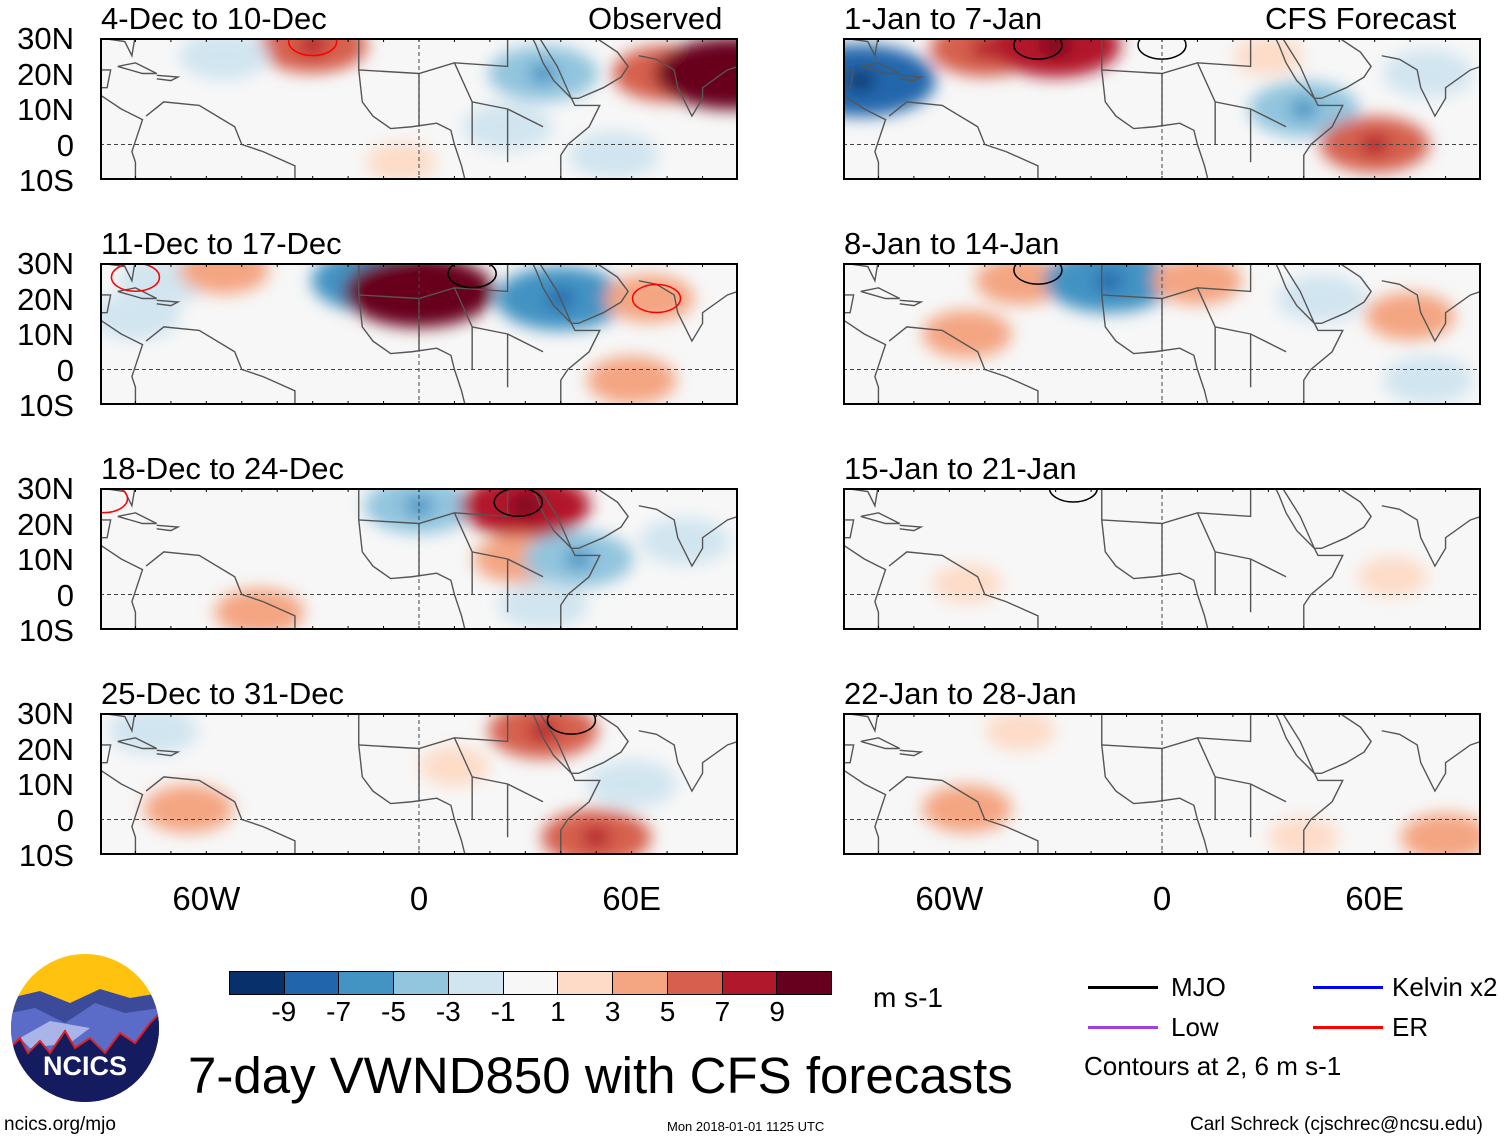 Image resolution: width=1510 pixels, height=1142 pixels. I want to click on lat-label: 10S, so click(46, 630).